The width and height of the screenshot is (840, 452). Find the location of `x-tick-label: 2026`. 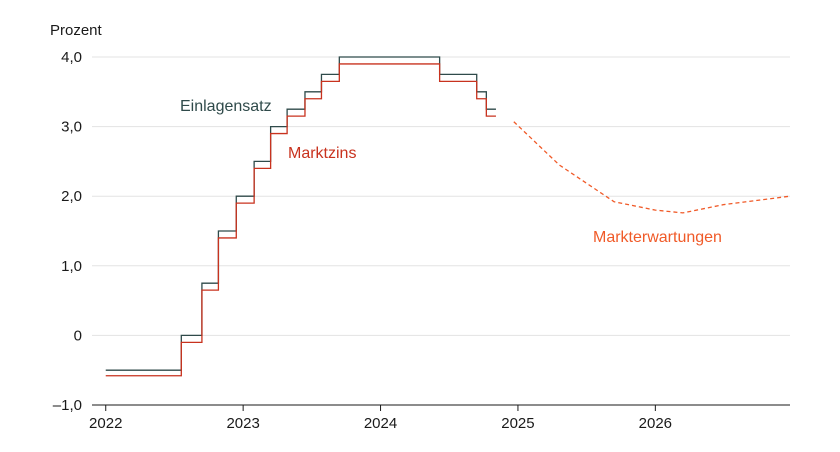

x-tick-label: 2026 is located at coordinates (655, 423).